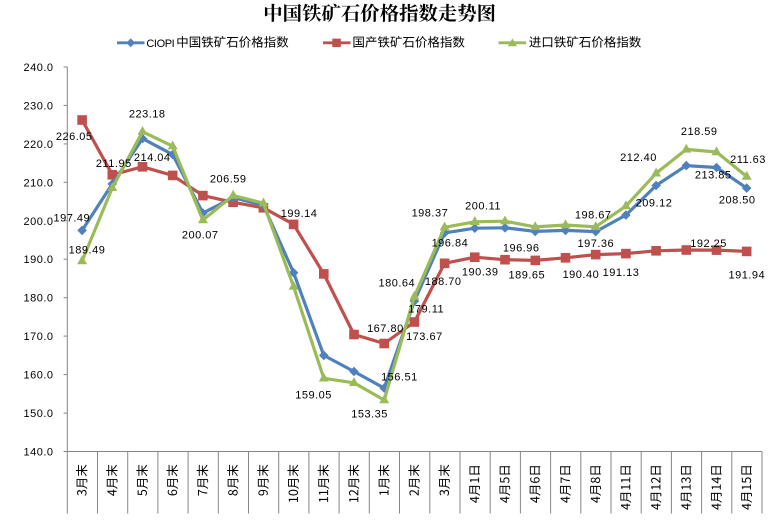 The image size is (771, 523). Describe the element at coordinates (38, 68) in the screenshot. I see `svg-text: 240.0` at that location.